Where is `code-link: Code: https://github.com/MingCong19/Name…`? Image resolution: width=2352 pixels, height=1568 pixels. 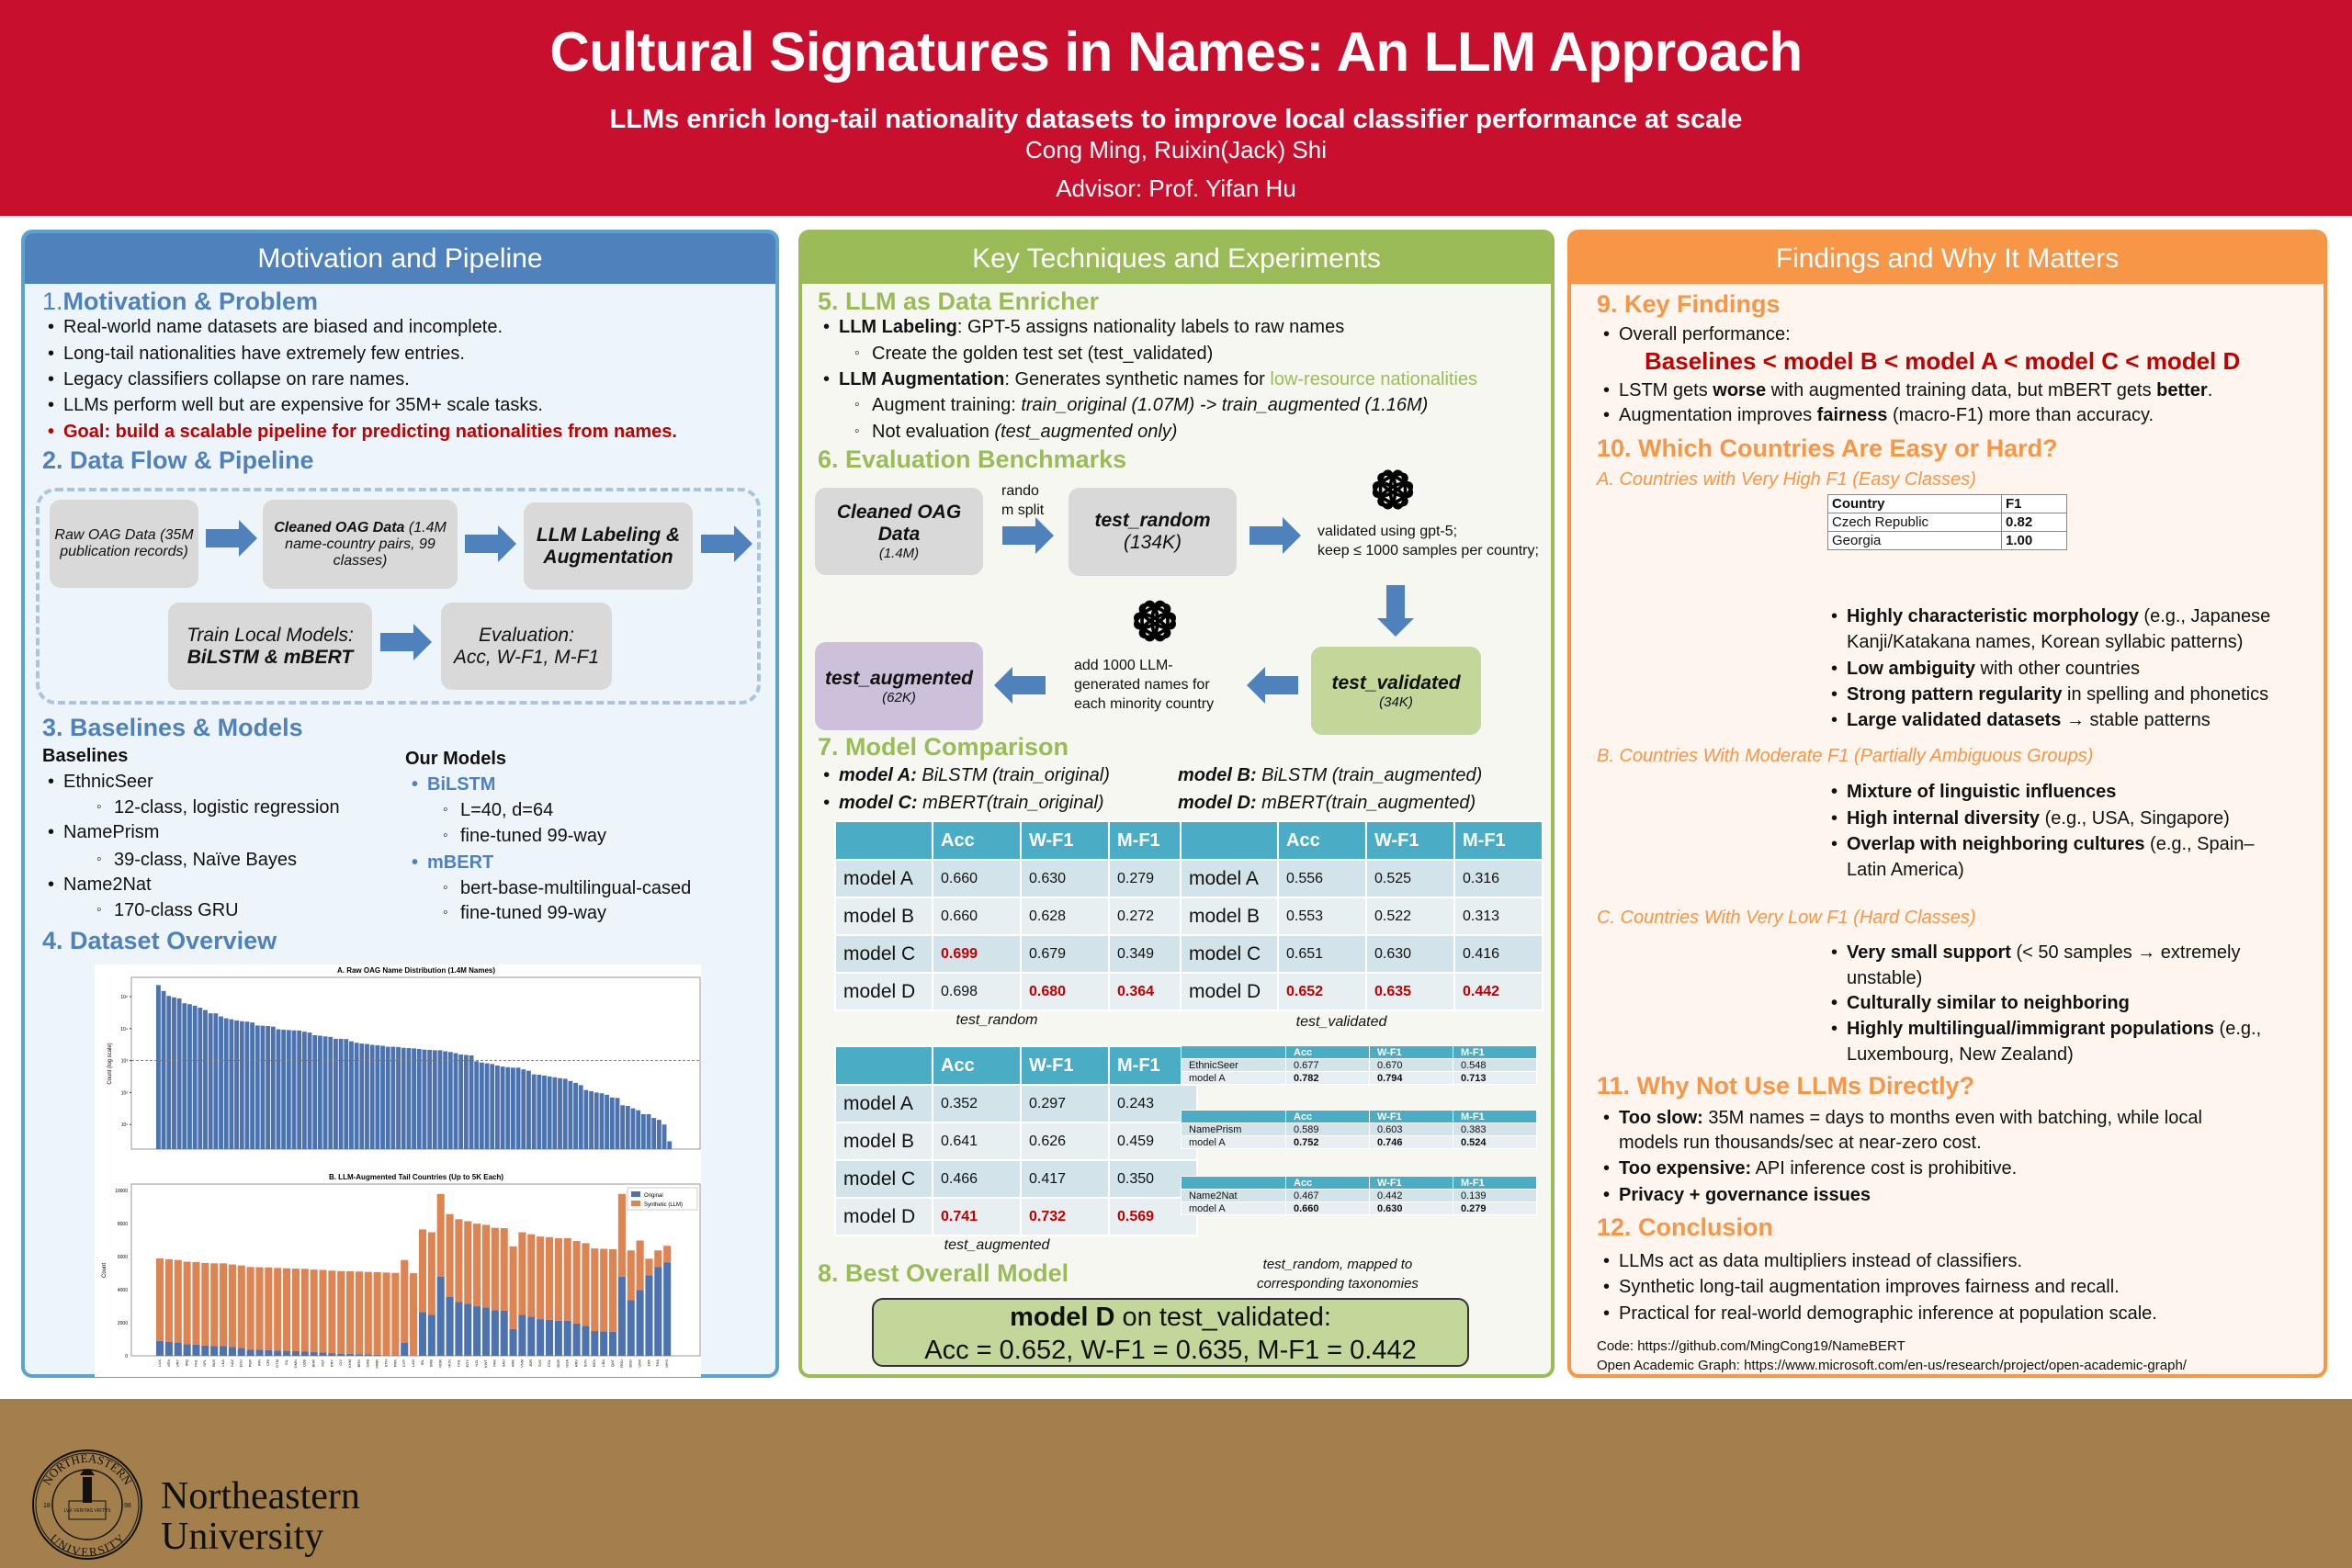
code-link: Code: https://github.com/MingCong19/Name… is located at coordinates (1751, 1346).